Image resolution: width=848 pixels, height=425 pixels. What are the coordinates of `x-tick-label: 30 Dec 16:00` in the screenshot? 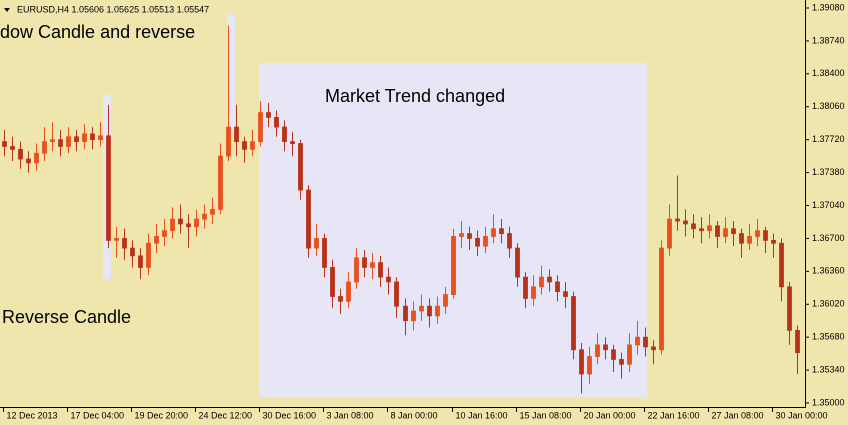 It's located at (290, 415).